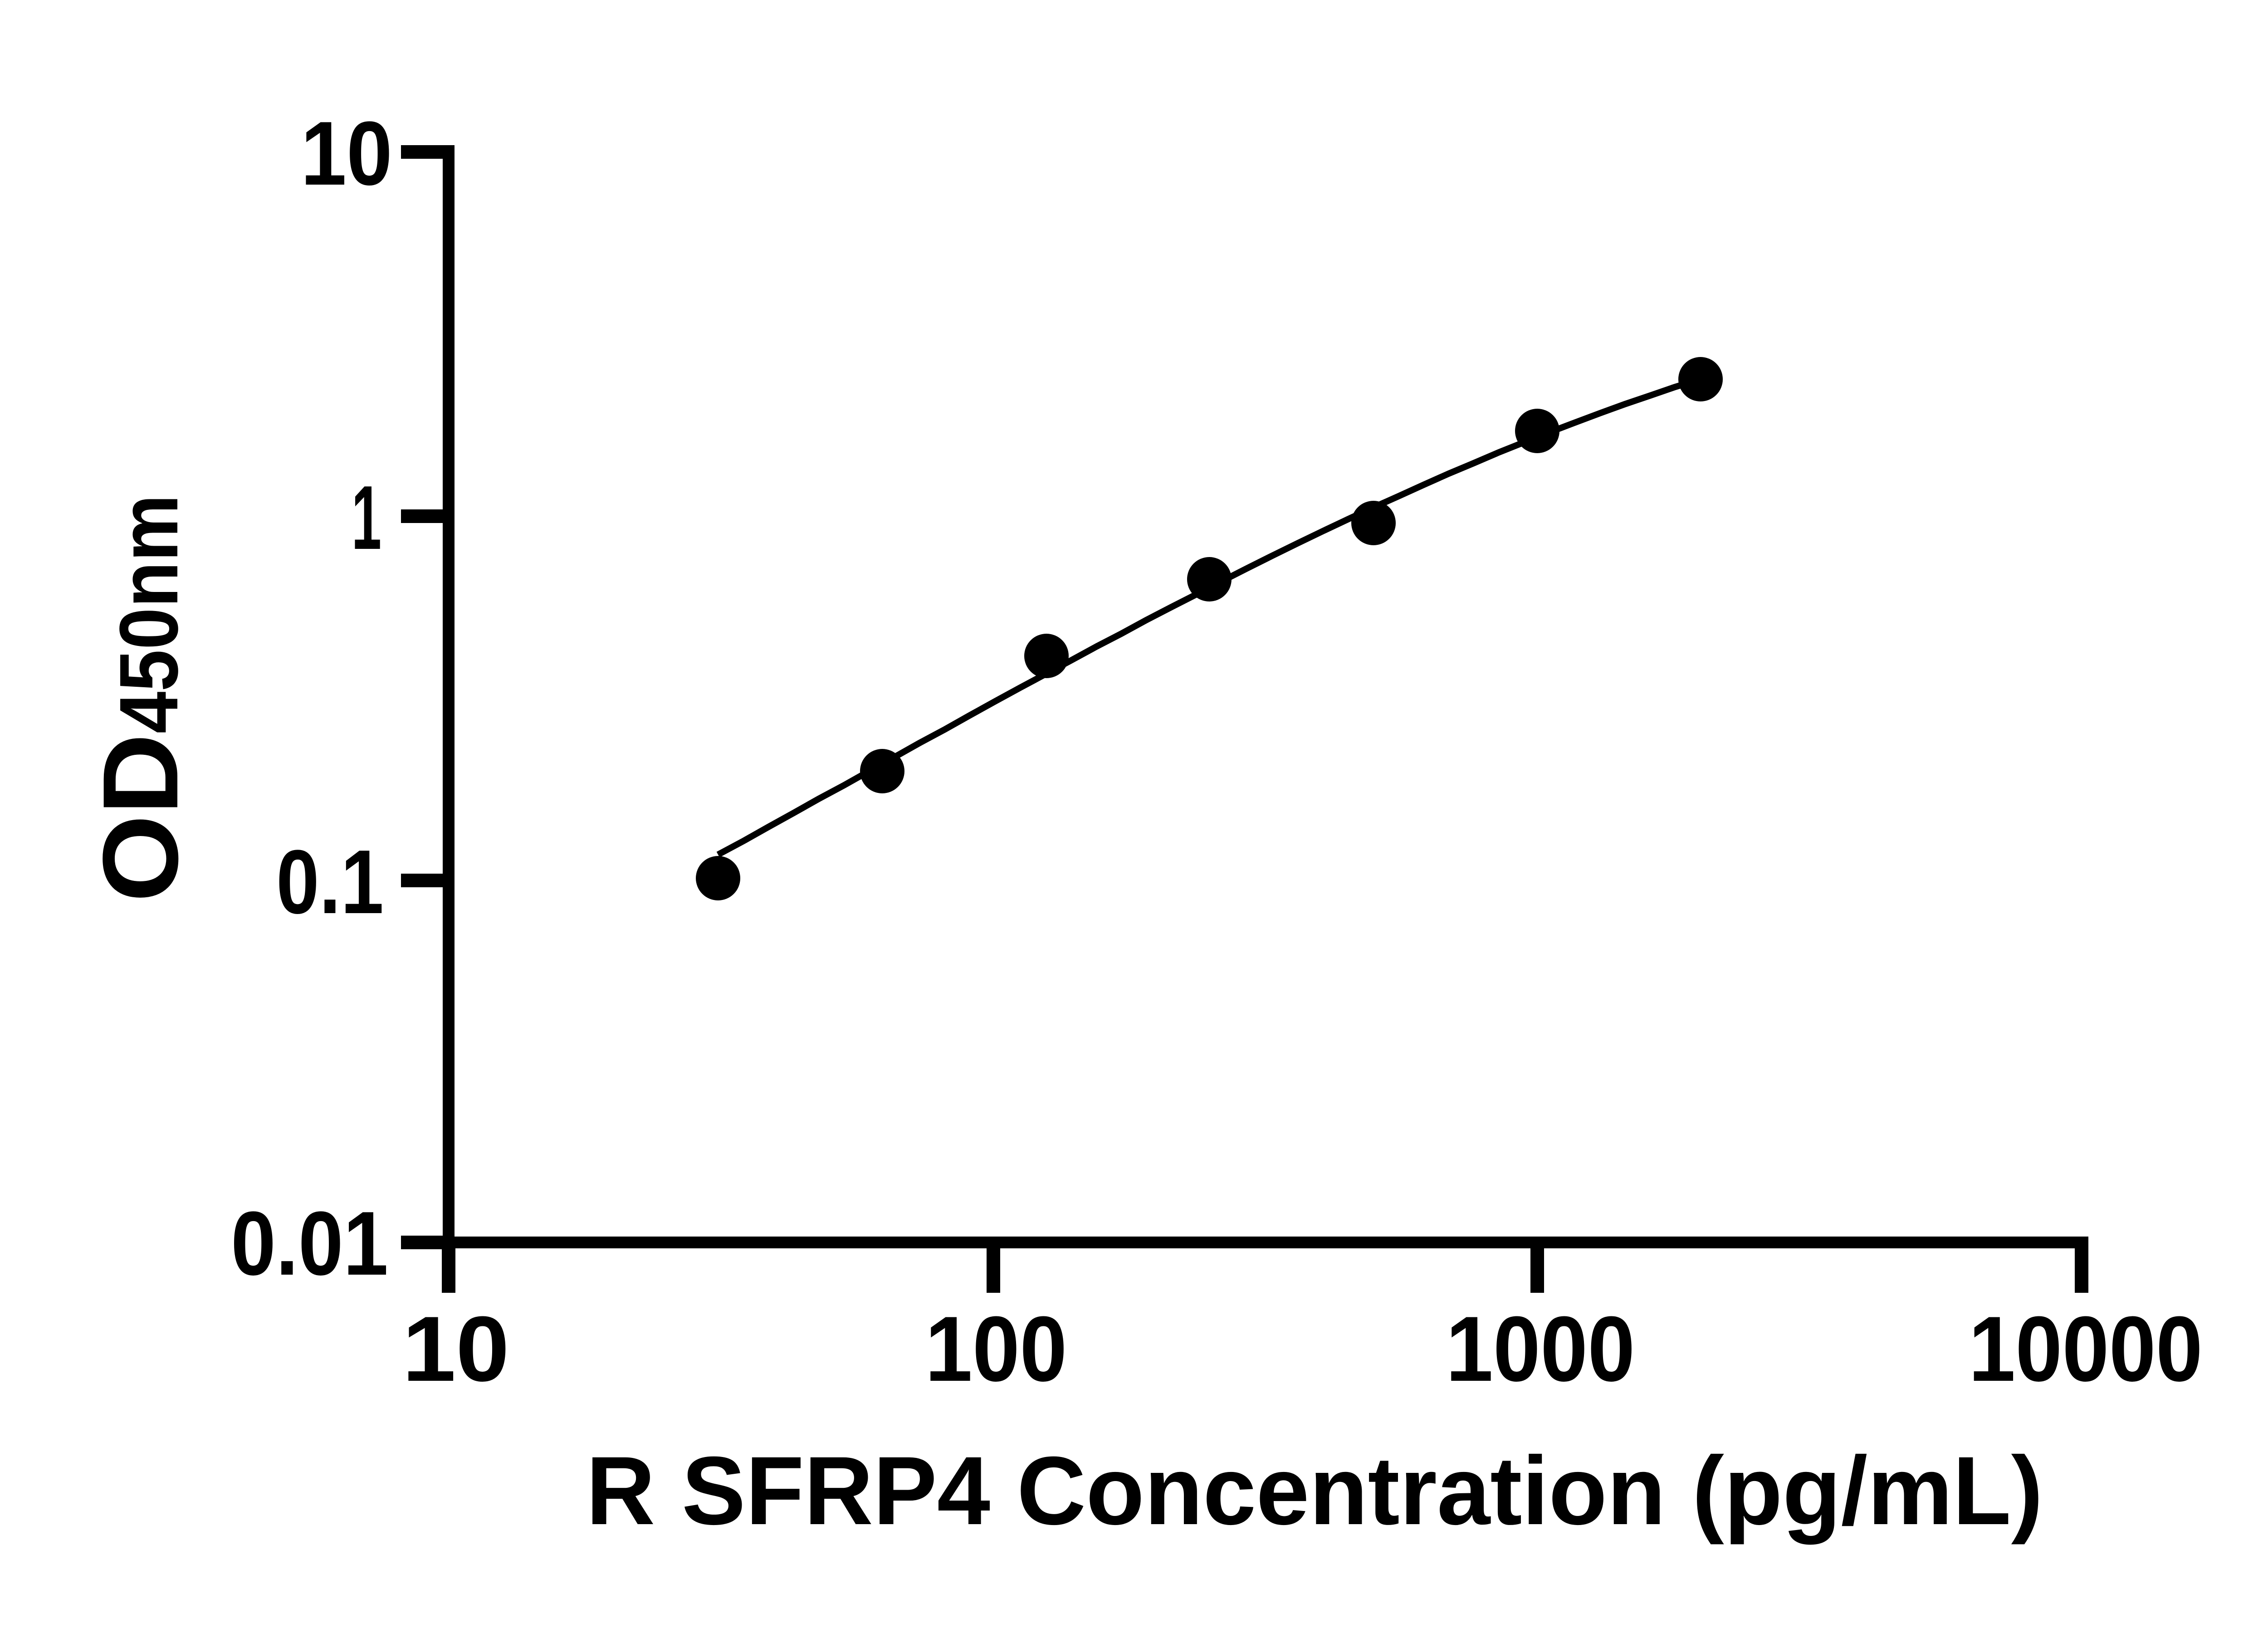 This screenshot has height=1633, width=2268. Describe the element at coordinates (1541, 1349) in the screenshot. I see `svg-text: 1000` at that location.